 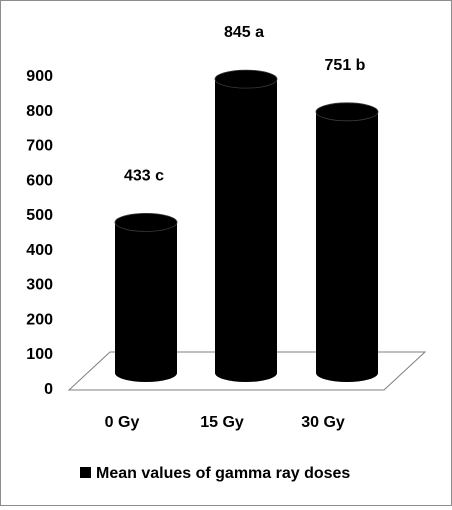 I want to click on data-label: 751 b, so click(x=345, y=65).